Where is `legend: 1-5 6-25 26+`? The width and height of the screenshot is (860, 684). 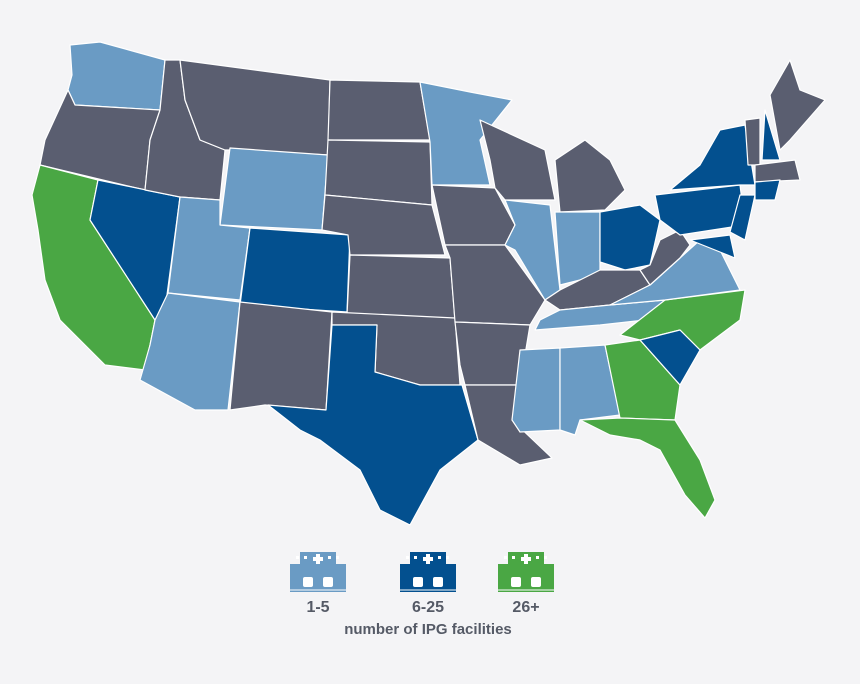
legend: 1-5 6-25 26+ is located at coordinates (422, 584).